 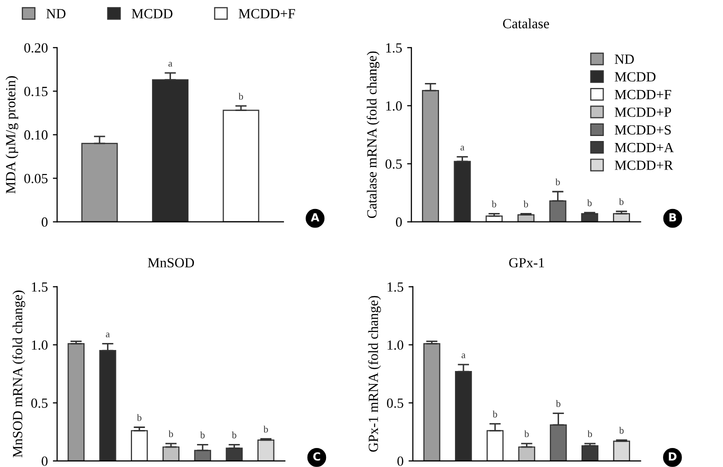 What do you see at coordinates (374, 374) in the screenshot?
I see `y-axis-title: GPx-1 mRNA (fold change)` at bounding box center [374, 374].